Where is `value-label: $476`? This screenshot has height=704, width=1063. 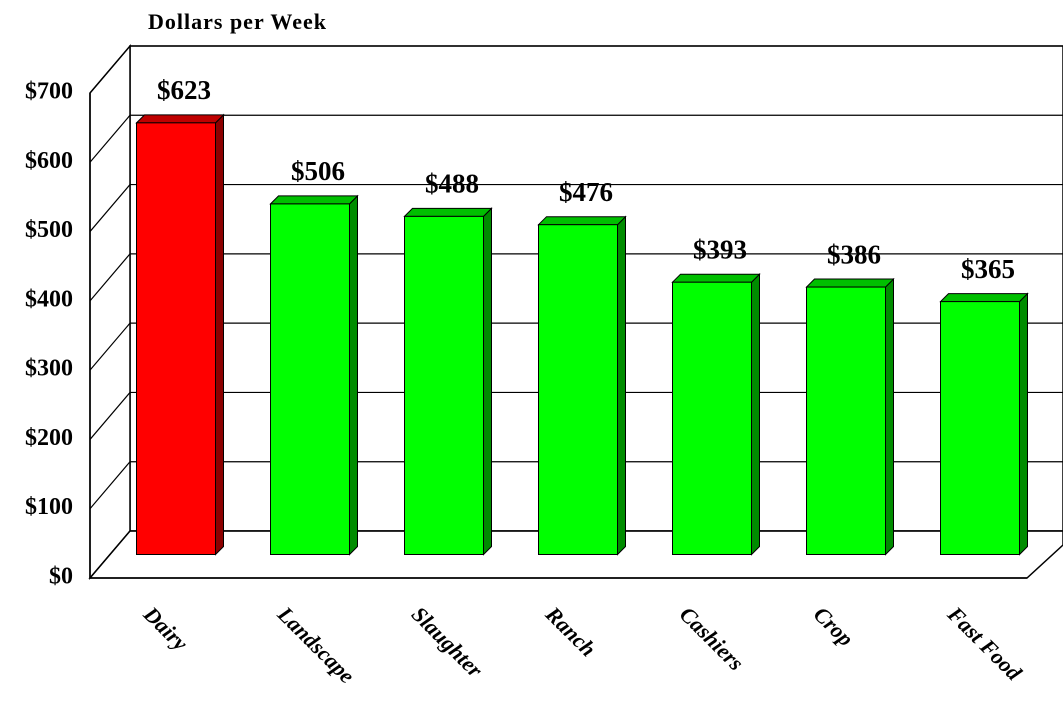
value-label: $476 is located at coordinates (586, 192).